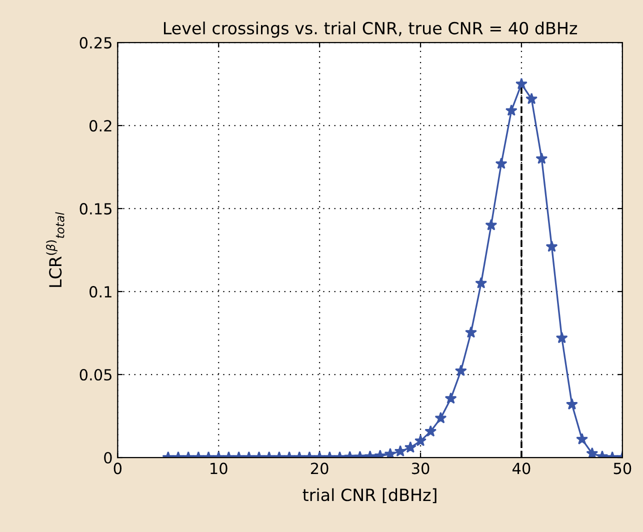 This screenshot has width=643, height=532. I want to click on x-tick-label: 40, so click(521, 468).